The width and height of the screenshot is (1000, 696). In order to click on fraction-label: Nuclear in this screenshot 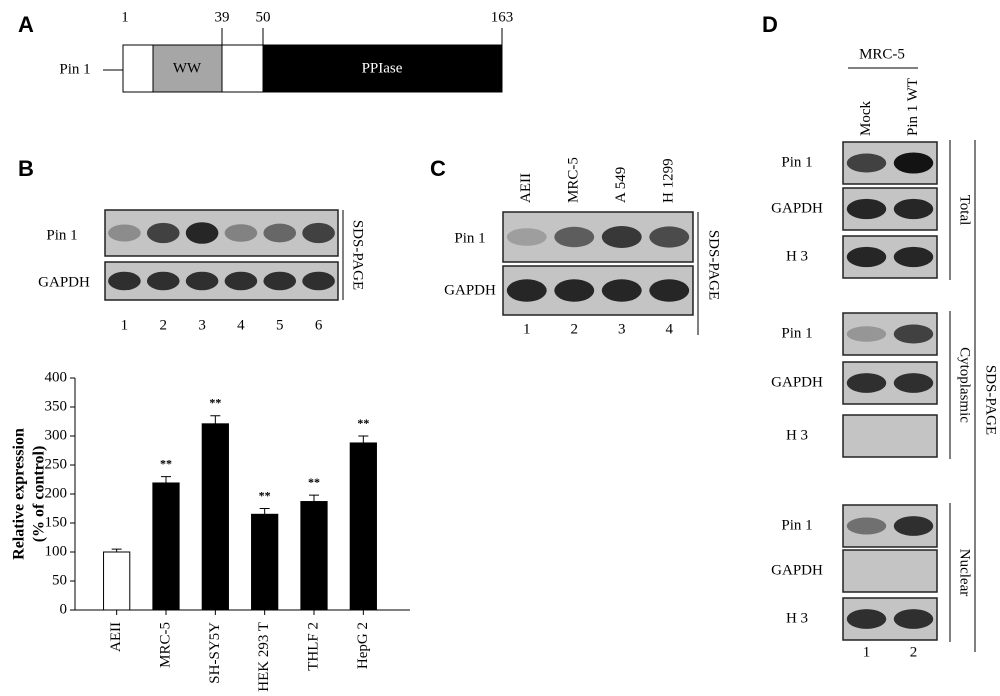, I will do `click(965, 572)`.